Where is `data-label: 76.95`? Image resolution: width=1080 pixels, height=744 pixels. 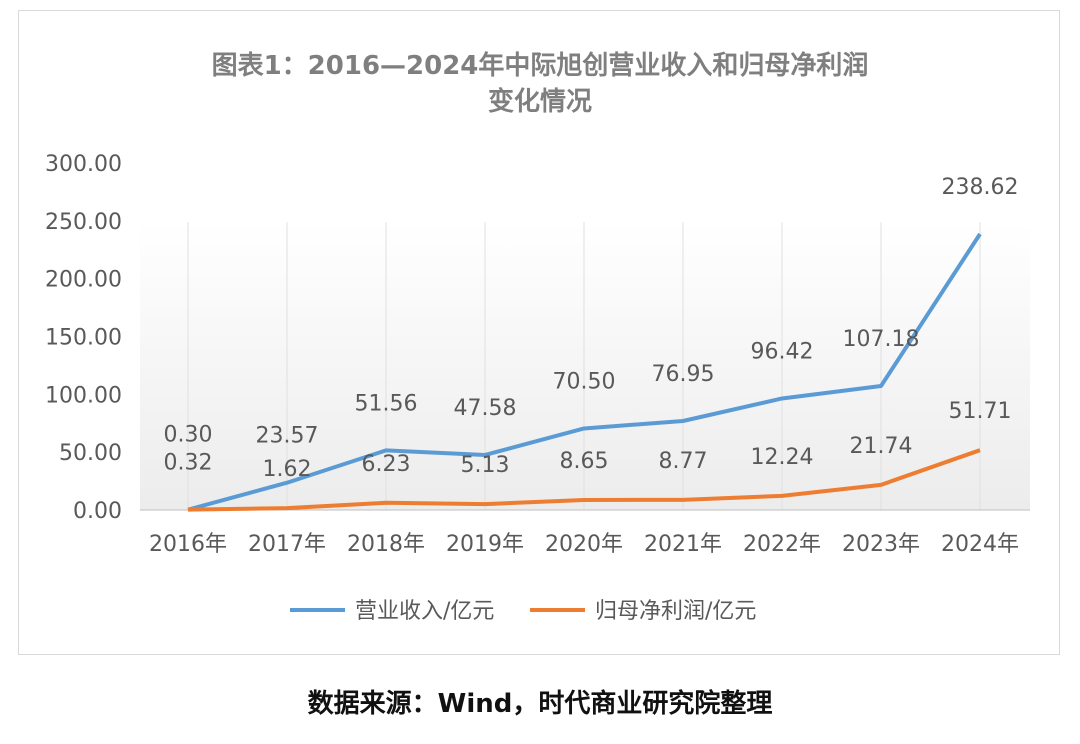 data-label: 76.95 is located at coordinates (683, 374).